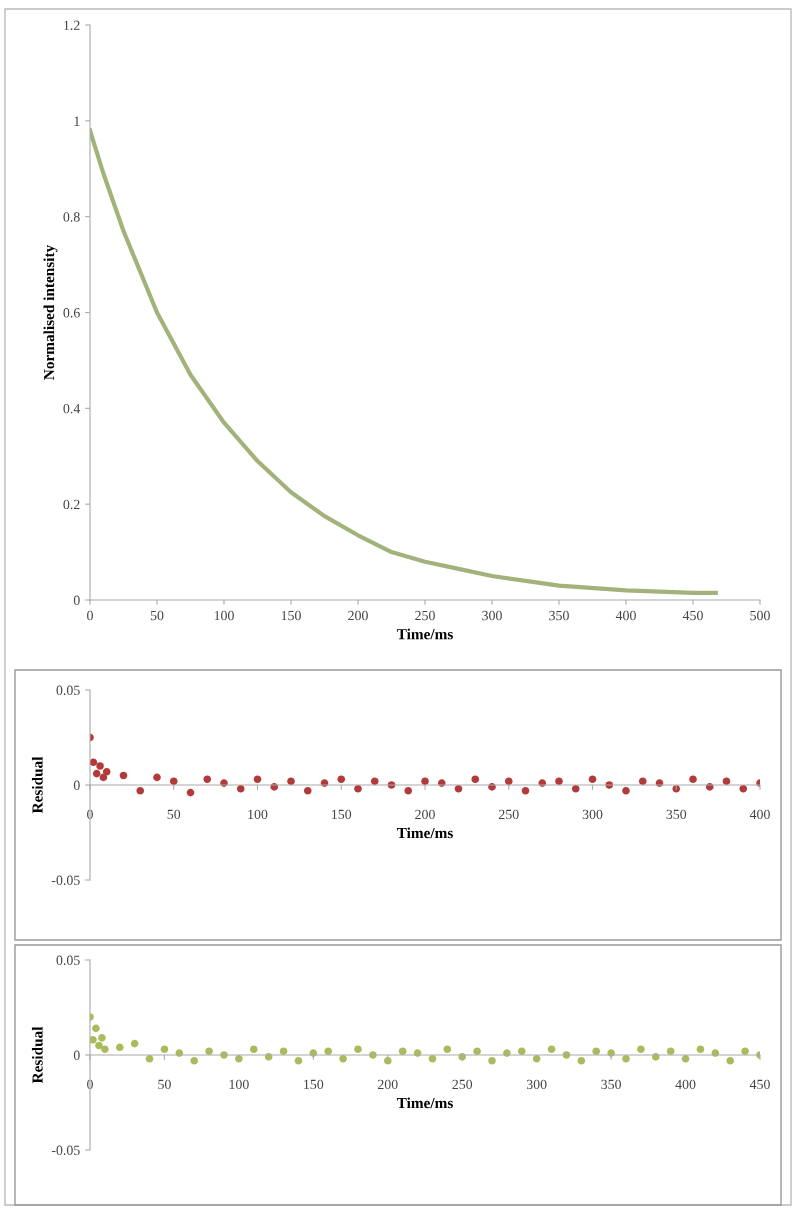  I want to click on y-tick-label: 0.2, so click(71, 504).